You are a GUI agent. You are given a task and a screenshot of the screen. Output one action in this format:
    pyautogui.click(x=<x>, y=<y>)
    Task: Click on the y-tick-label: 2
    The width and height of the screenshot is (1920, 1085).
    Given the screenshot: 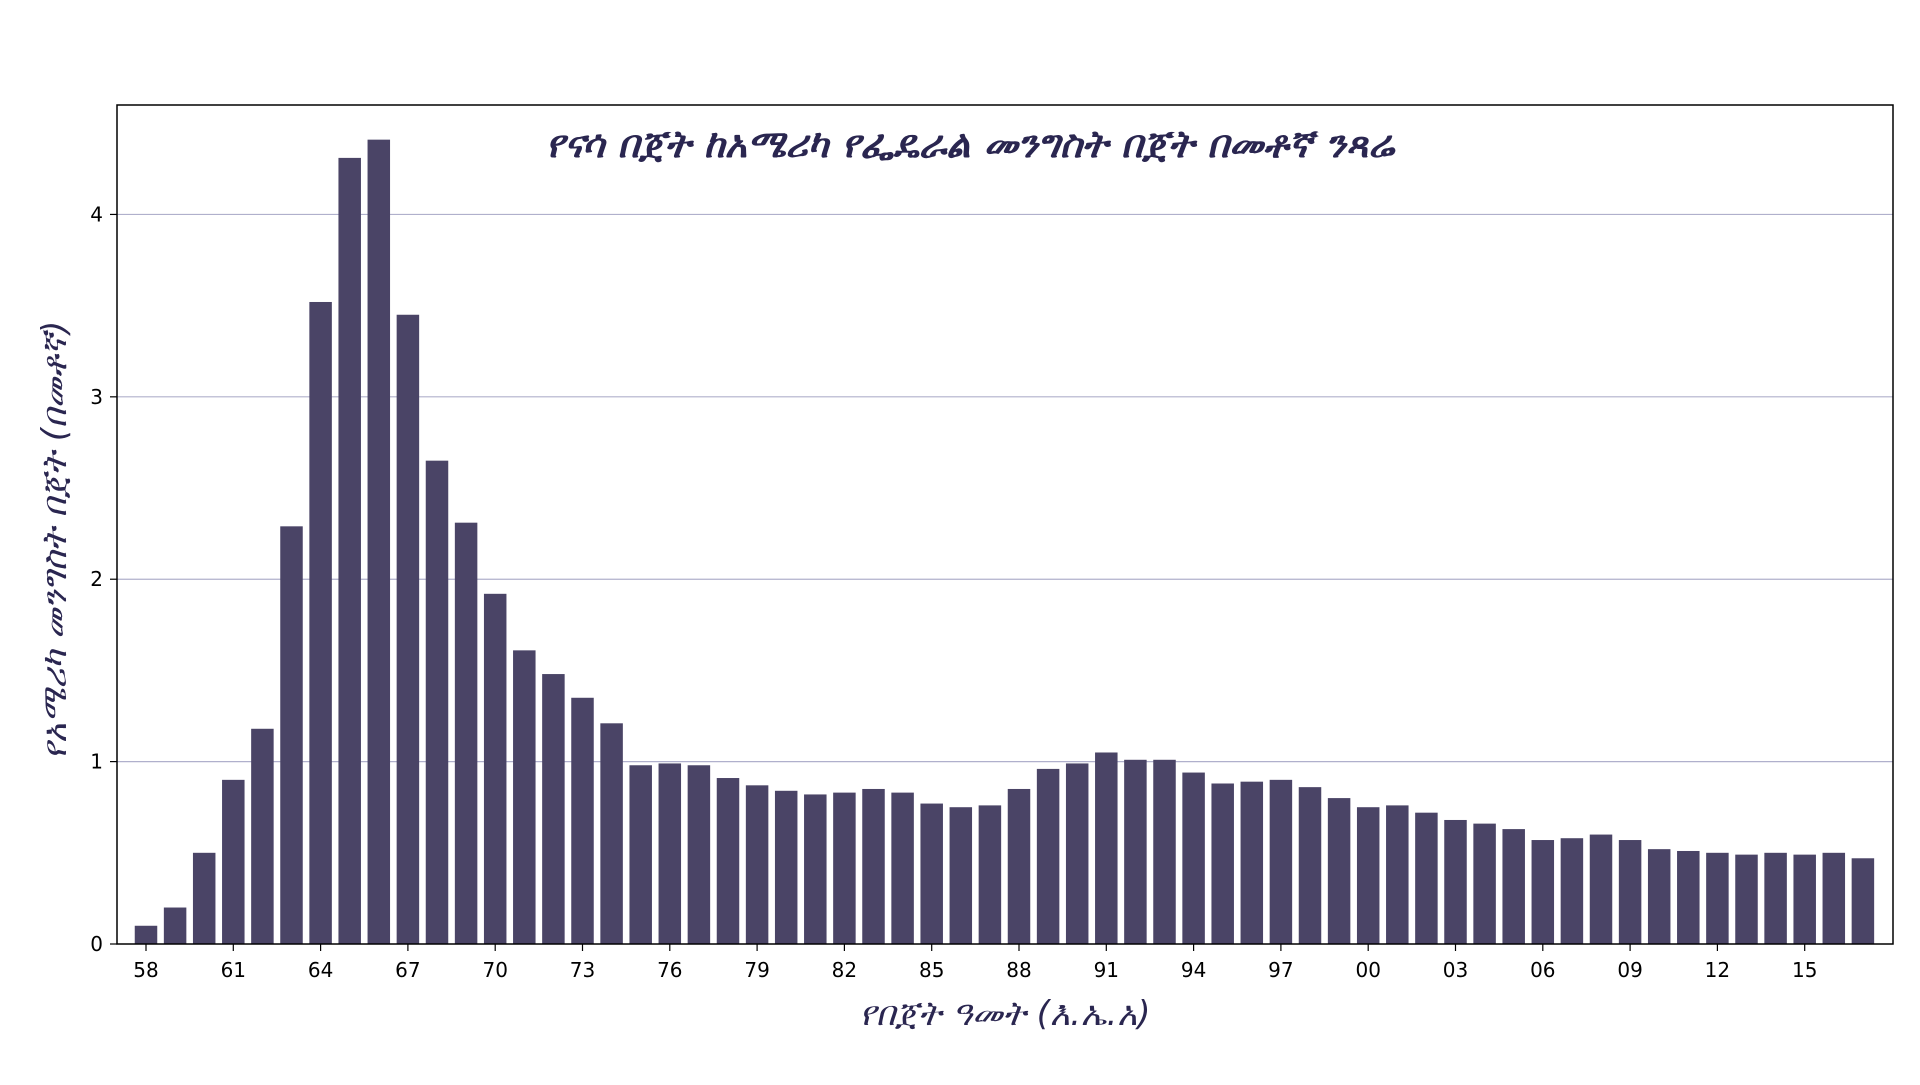 What is the action you would take?
    pyautogui.click(x=96, y=579)
    